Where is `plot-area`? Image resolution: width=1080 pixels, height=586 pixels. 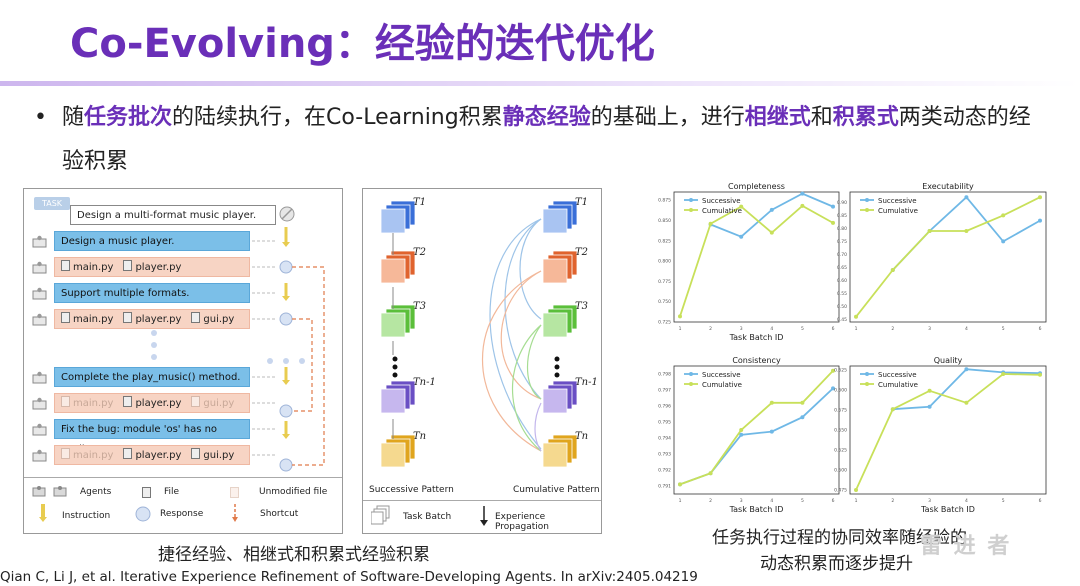
plot-area is located at coordinates (756, 430).